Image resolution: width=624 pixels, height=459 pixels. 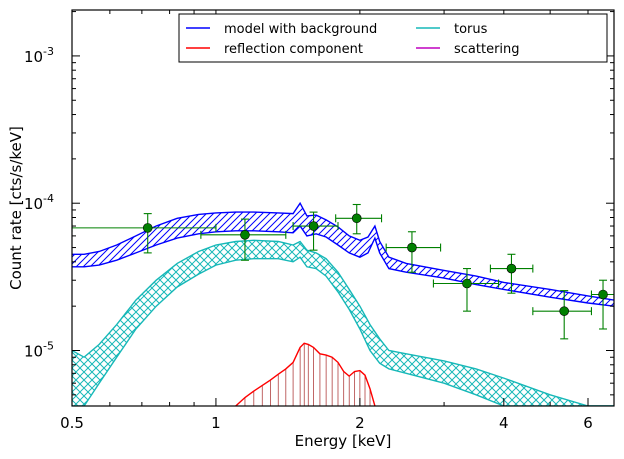 What do you see at coordinates (487, 49) in the screenshot?
I see `legend-label: scattering` at bounding box center [487, 49].